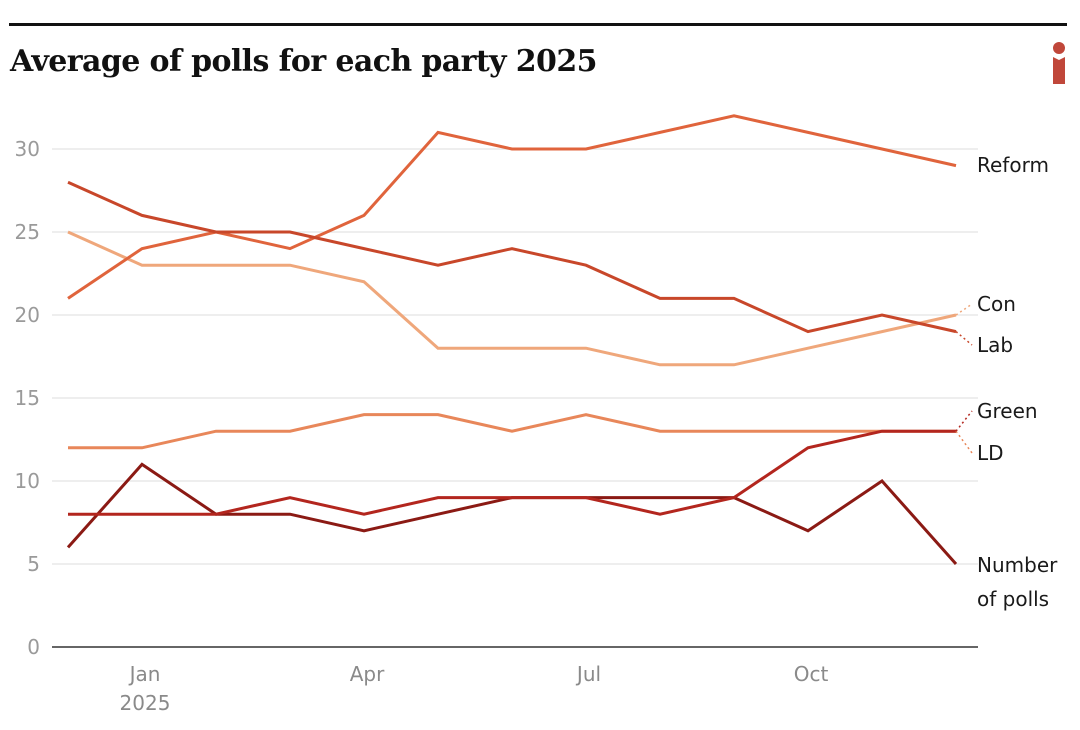 The width and height of the screenshot is (1080, 730). Describe the element at coordinates (964, 309) in the screenshot. I see `leader-line-con` at that location.